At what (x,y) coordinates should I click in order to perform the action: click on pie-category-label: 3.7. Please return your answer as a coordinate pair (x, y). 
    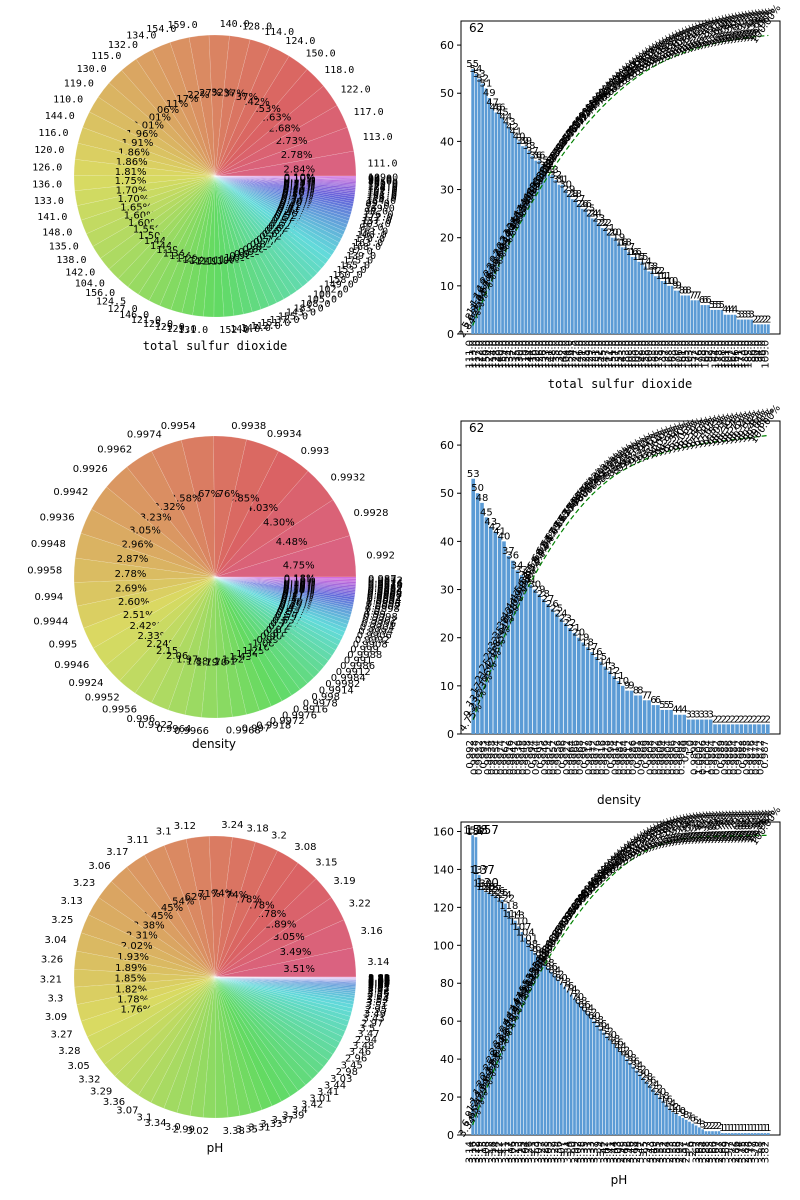
    Looking at the image, I should click on (376, 980).